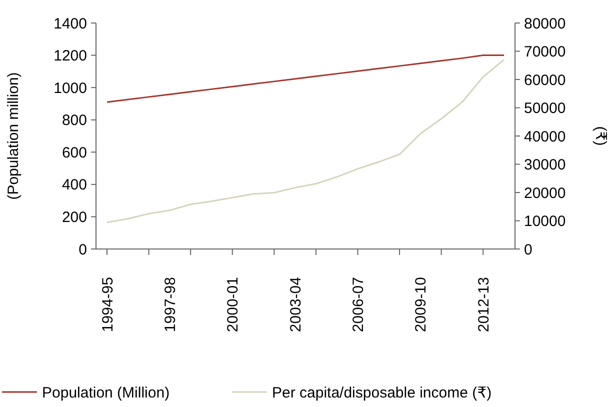 The image size is (612, 407). Describe the element at coordinates (107, 304) in the screenshot. I see `x-tick-label: 1994-95` at that location.